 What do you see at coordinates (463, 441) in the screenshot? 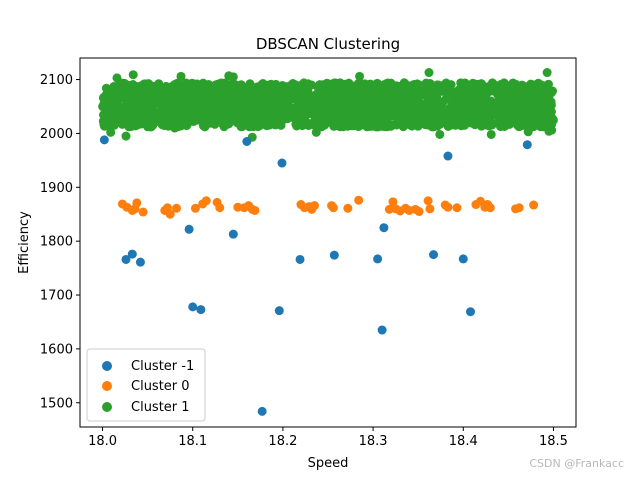
I see `x-tick-label: 18.4` at bounding box center [463, 441].